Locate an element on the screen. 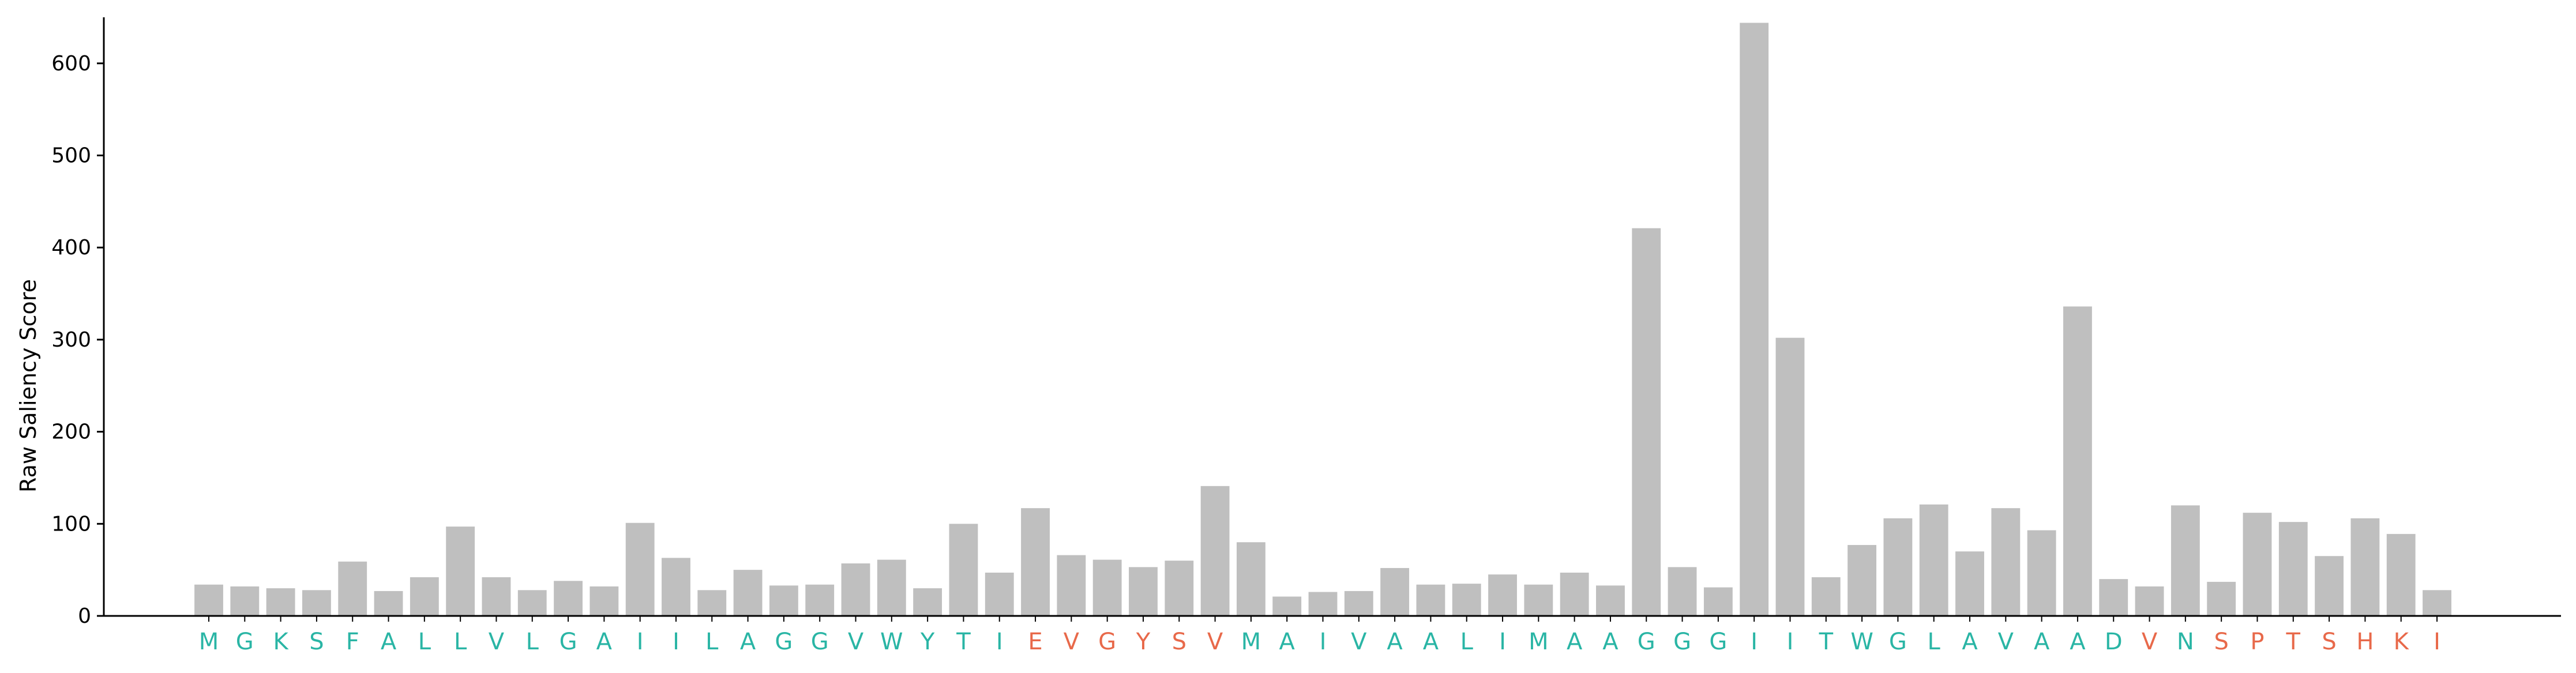 This screenshot has height=673, width=2576. y-axis-title: Raw Saliency Score is located at coordinates (28, 385).